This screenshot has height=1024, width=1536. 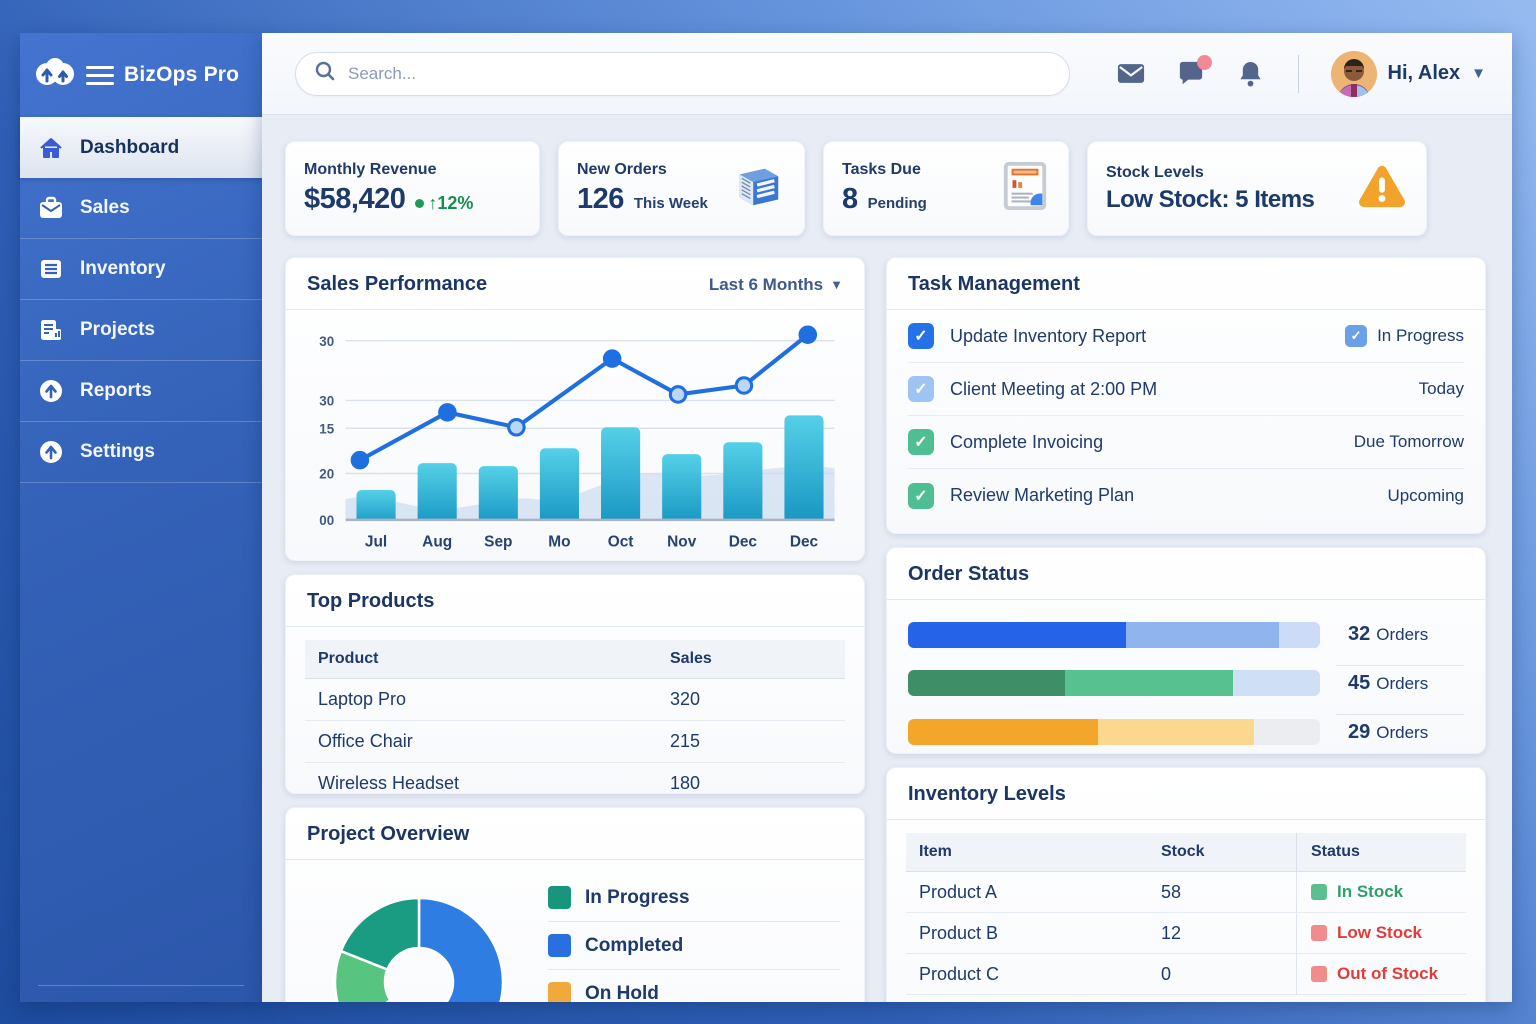 What do you see at coordinates (51, 148) in the screenshot?
I see `home-icon` at bounding box center [51, 148].